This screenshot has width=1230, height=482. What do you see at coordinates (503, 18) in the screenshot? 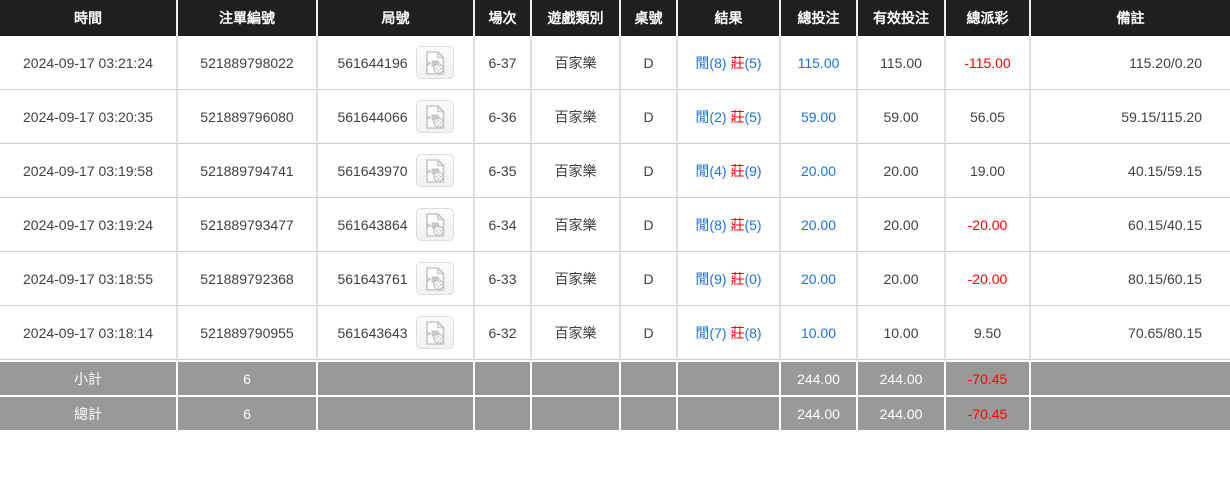
I see `column-header-session: 場次` at bounding box center [503, 18].